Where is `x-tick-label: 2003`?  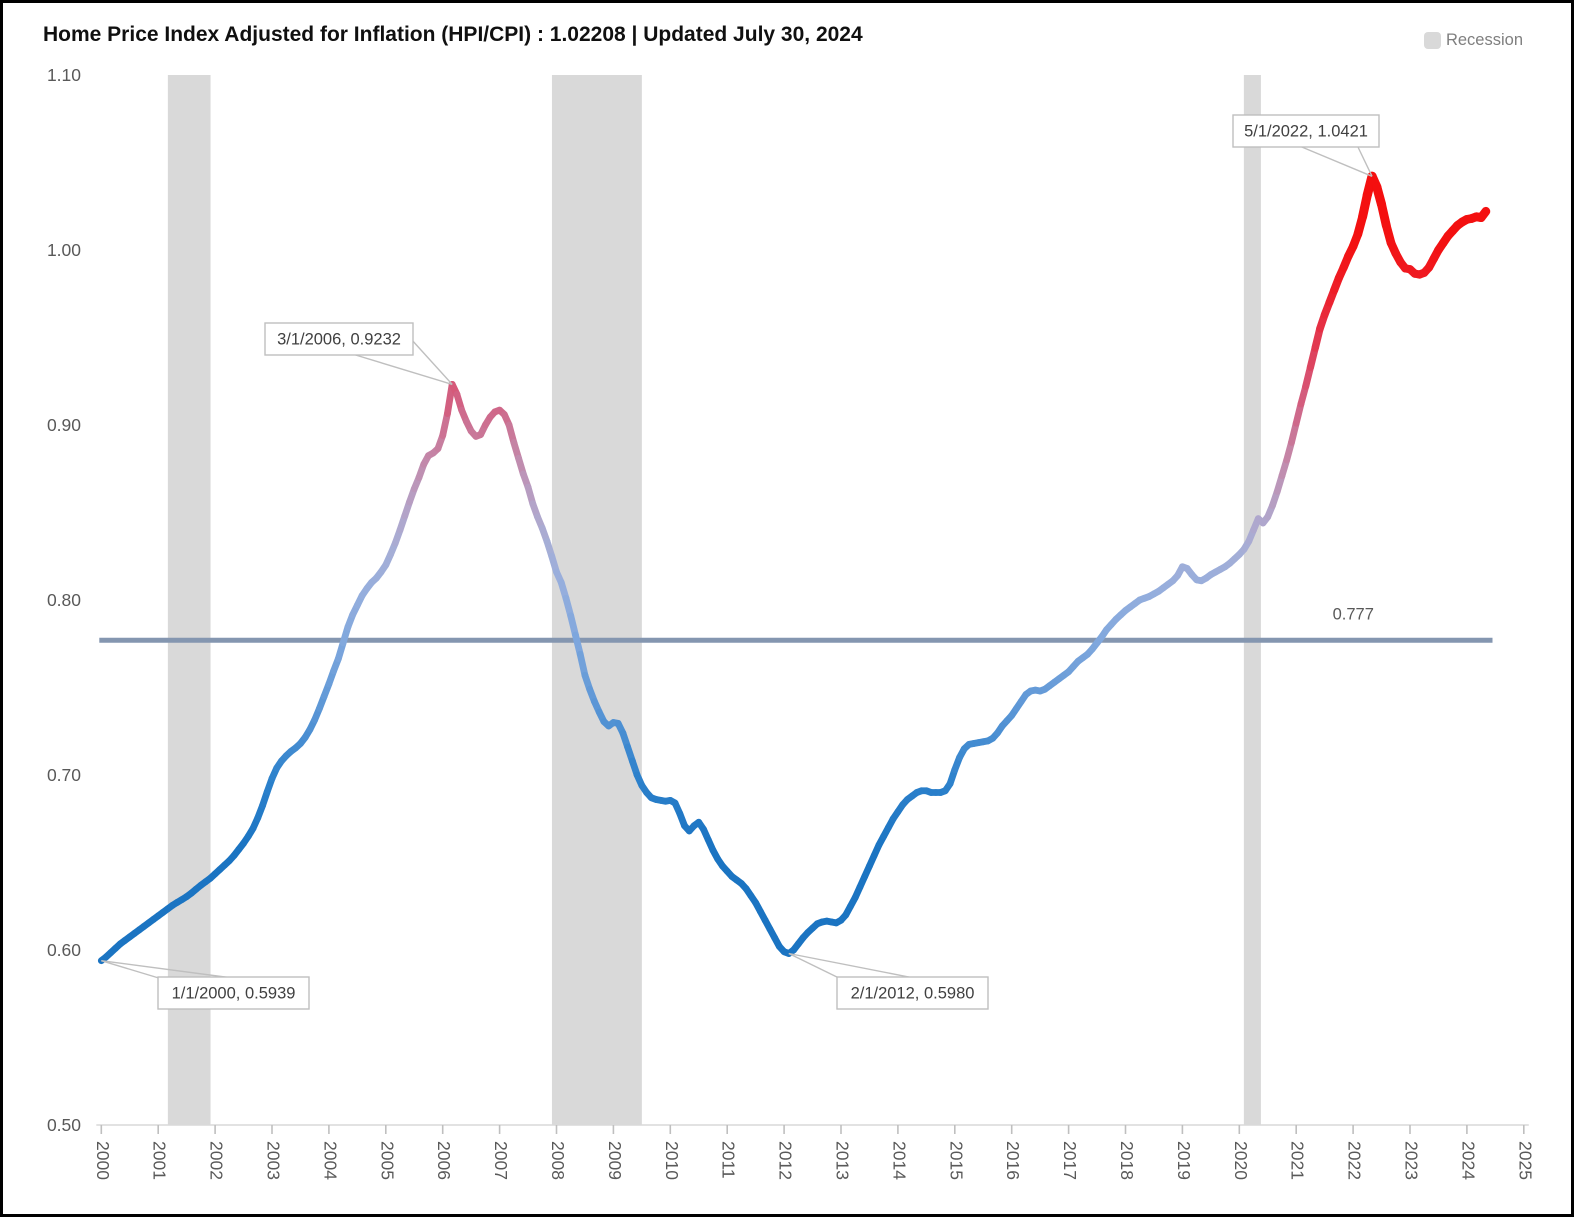
x-tick-label: 2003 is located at coordinates (274, 1160).